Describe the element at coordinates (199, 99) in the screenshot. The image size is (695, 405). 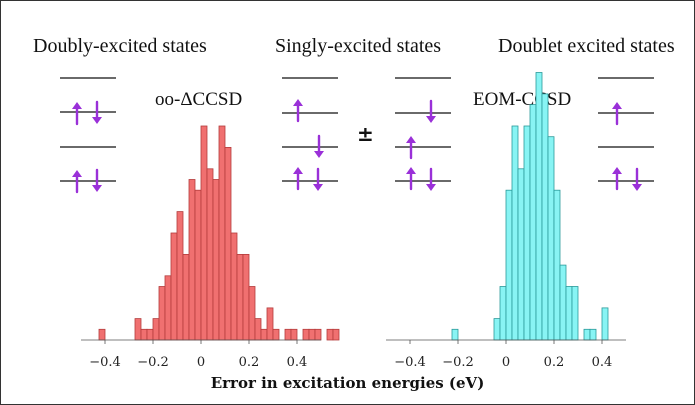
I see `oo-dccsd-label: oo-ΔCCSD` at that location.